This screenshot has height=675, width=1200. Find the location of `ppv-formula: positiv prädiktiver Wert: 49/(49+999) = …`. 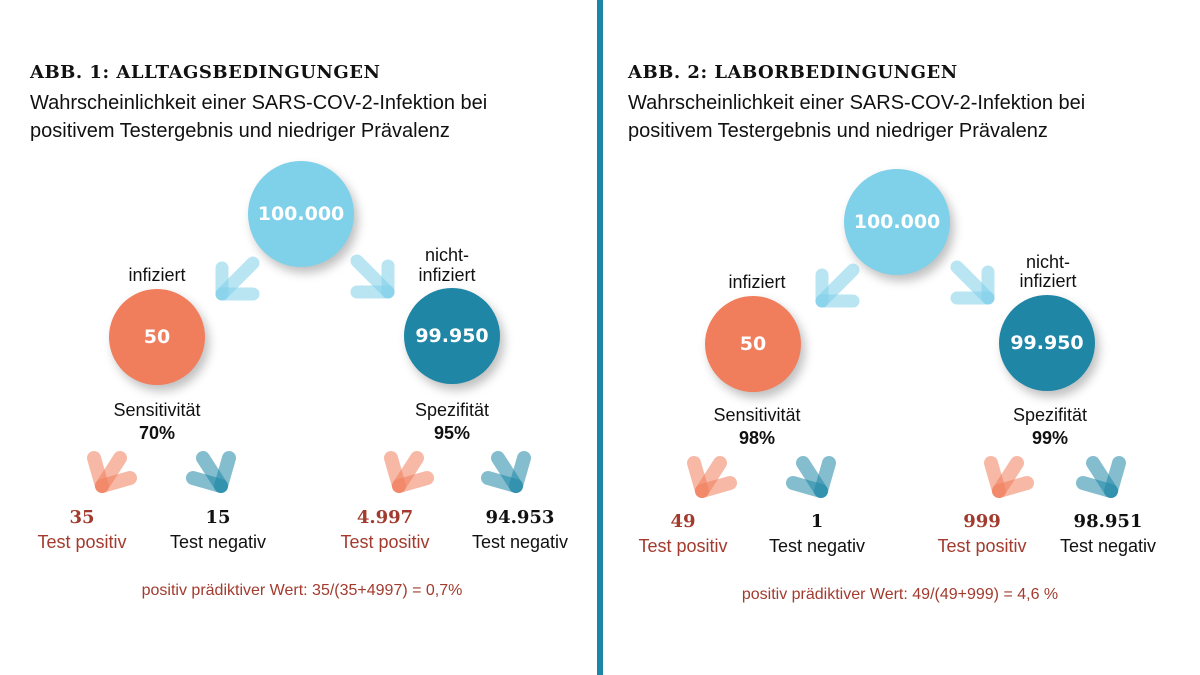

ppv-formula: positiv prädiktiver Wert: 49/(49+999) = … is located at coordinates (900, 594).